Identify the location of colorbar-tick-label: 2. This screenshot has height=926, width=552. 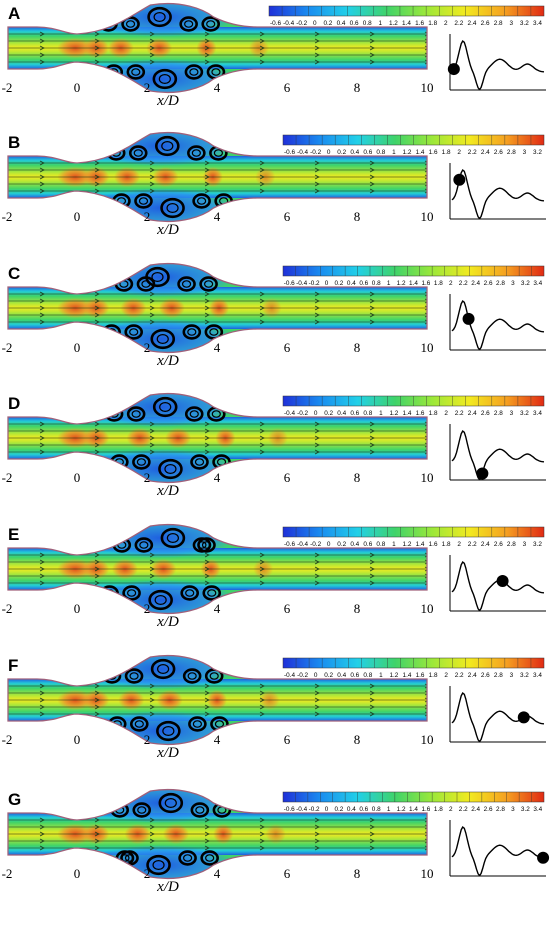
(446, 675).